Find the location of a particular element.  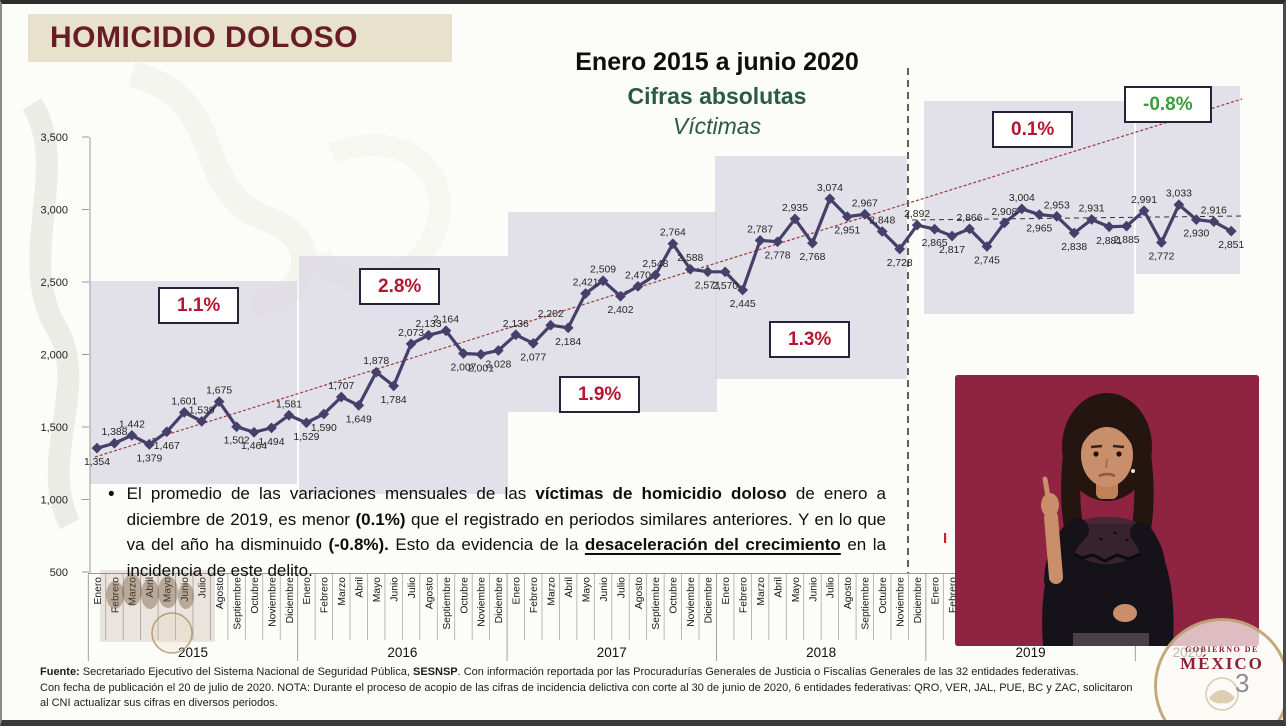

interpreter-illustration is located at coordinates (1107, 510).